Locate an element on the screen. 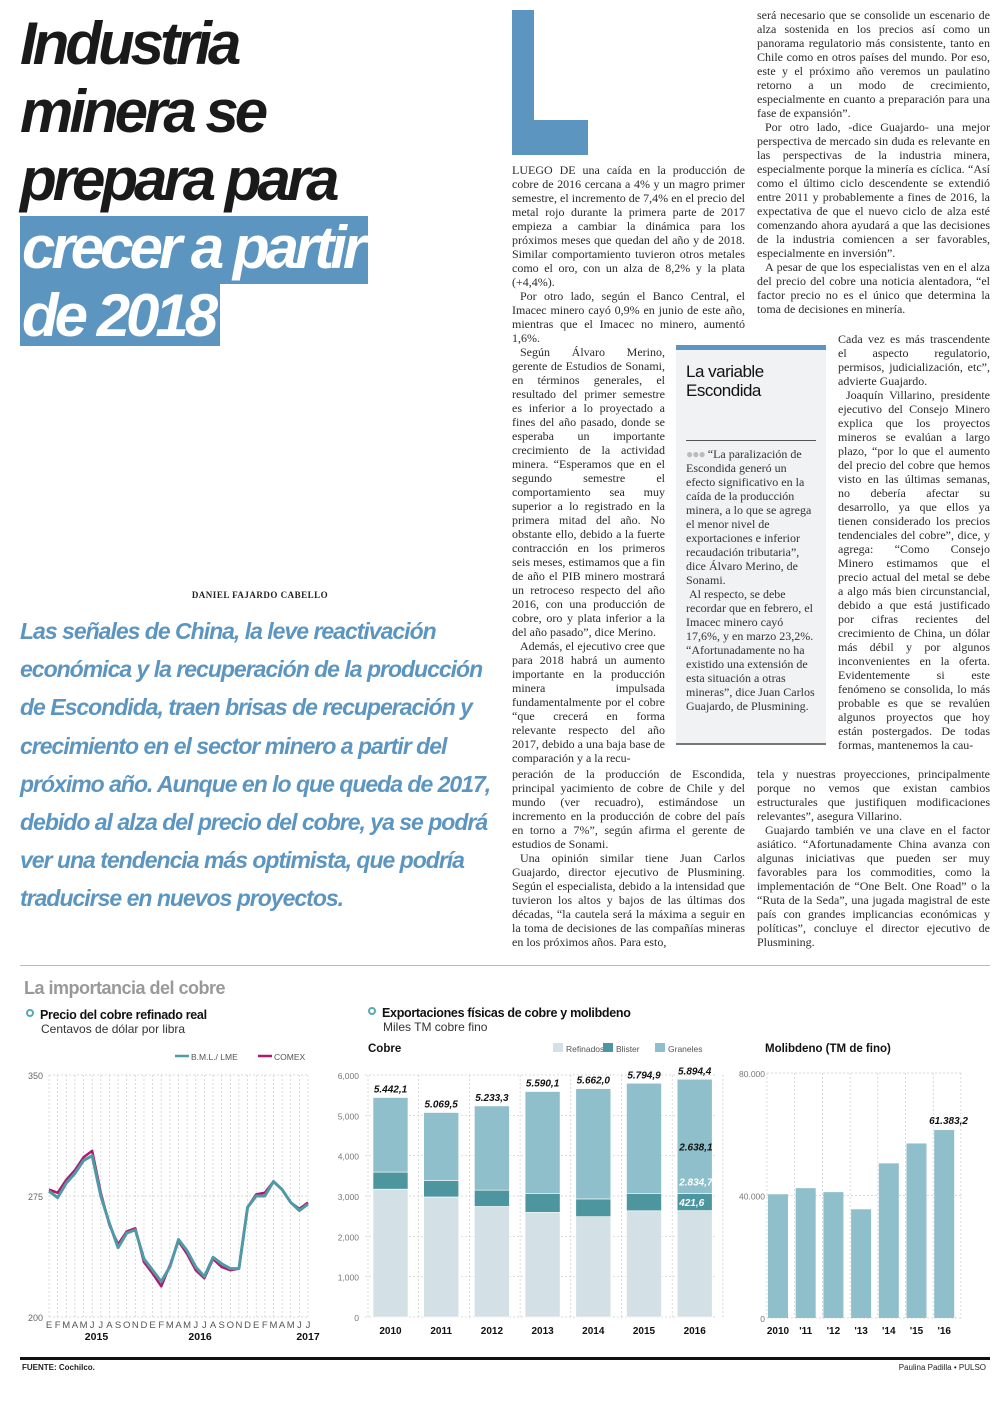  y-tick-label: 5,000 is located at coordinates (349, 1116).